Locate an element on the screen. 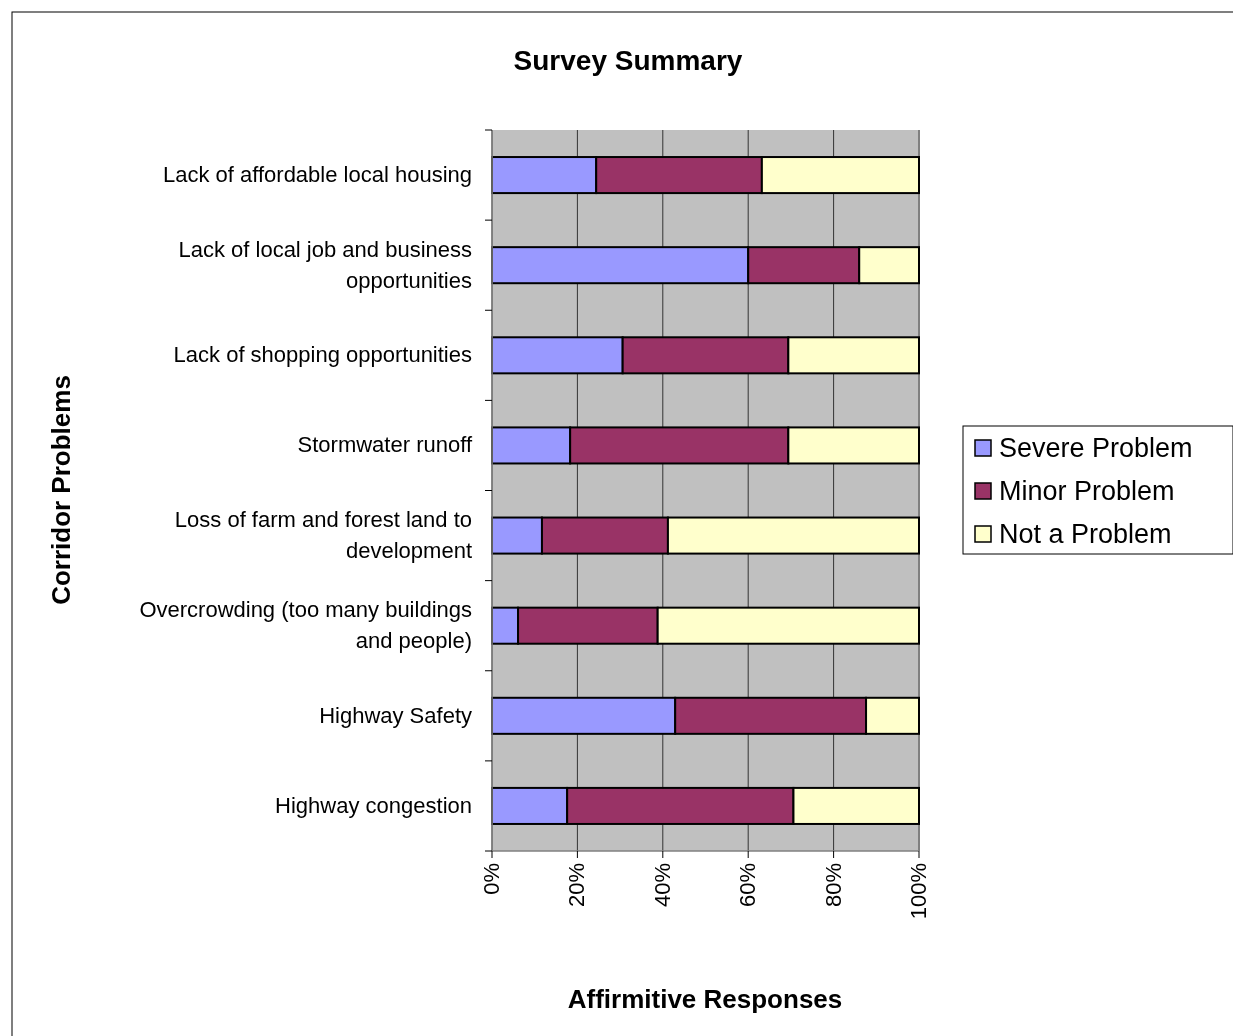 The width and height of the screenshot is (1233, 1036). y-axis-title: Corridor Problems is located at coordinates (61, 490).